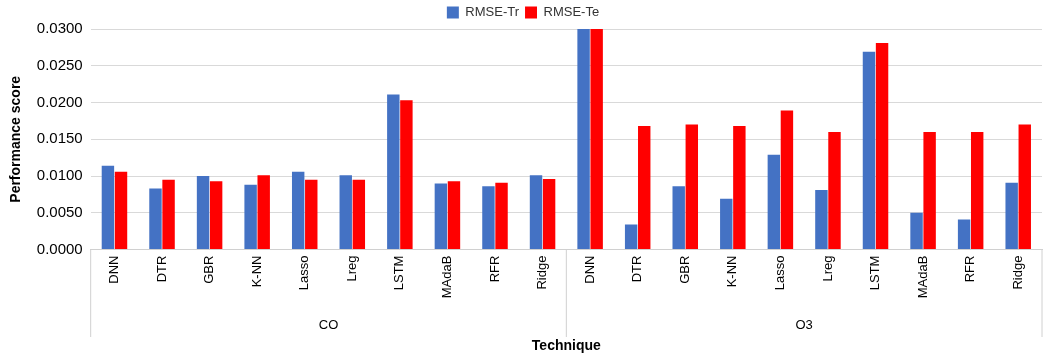 Image resolution: width=1052 pixels, height=355 pixels. I want to click on legend-label: RMSE-Te, so click(571, 12).